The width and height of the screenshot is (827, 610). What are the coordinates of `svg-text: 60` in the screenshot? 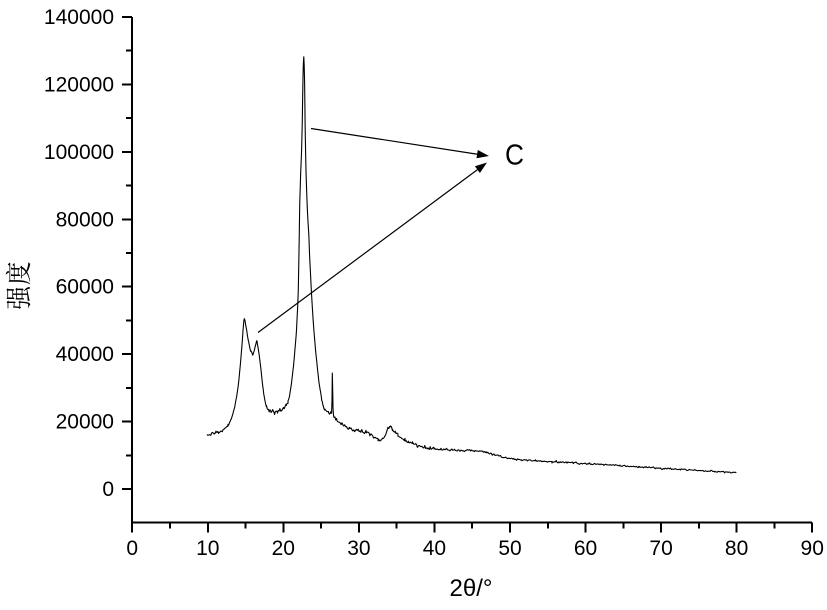 It's located at (585, 548).